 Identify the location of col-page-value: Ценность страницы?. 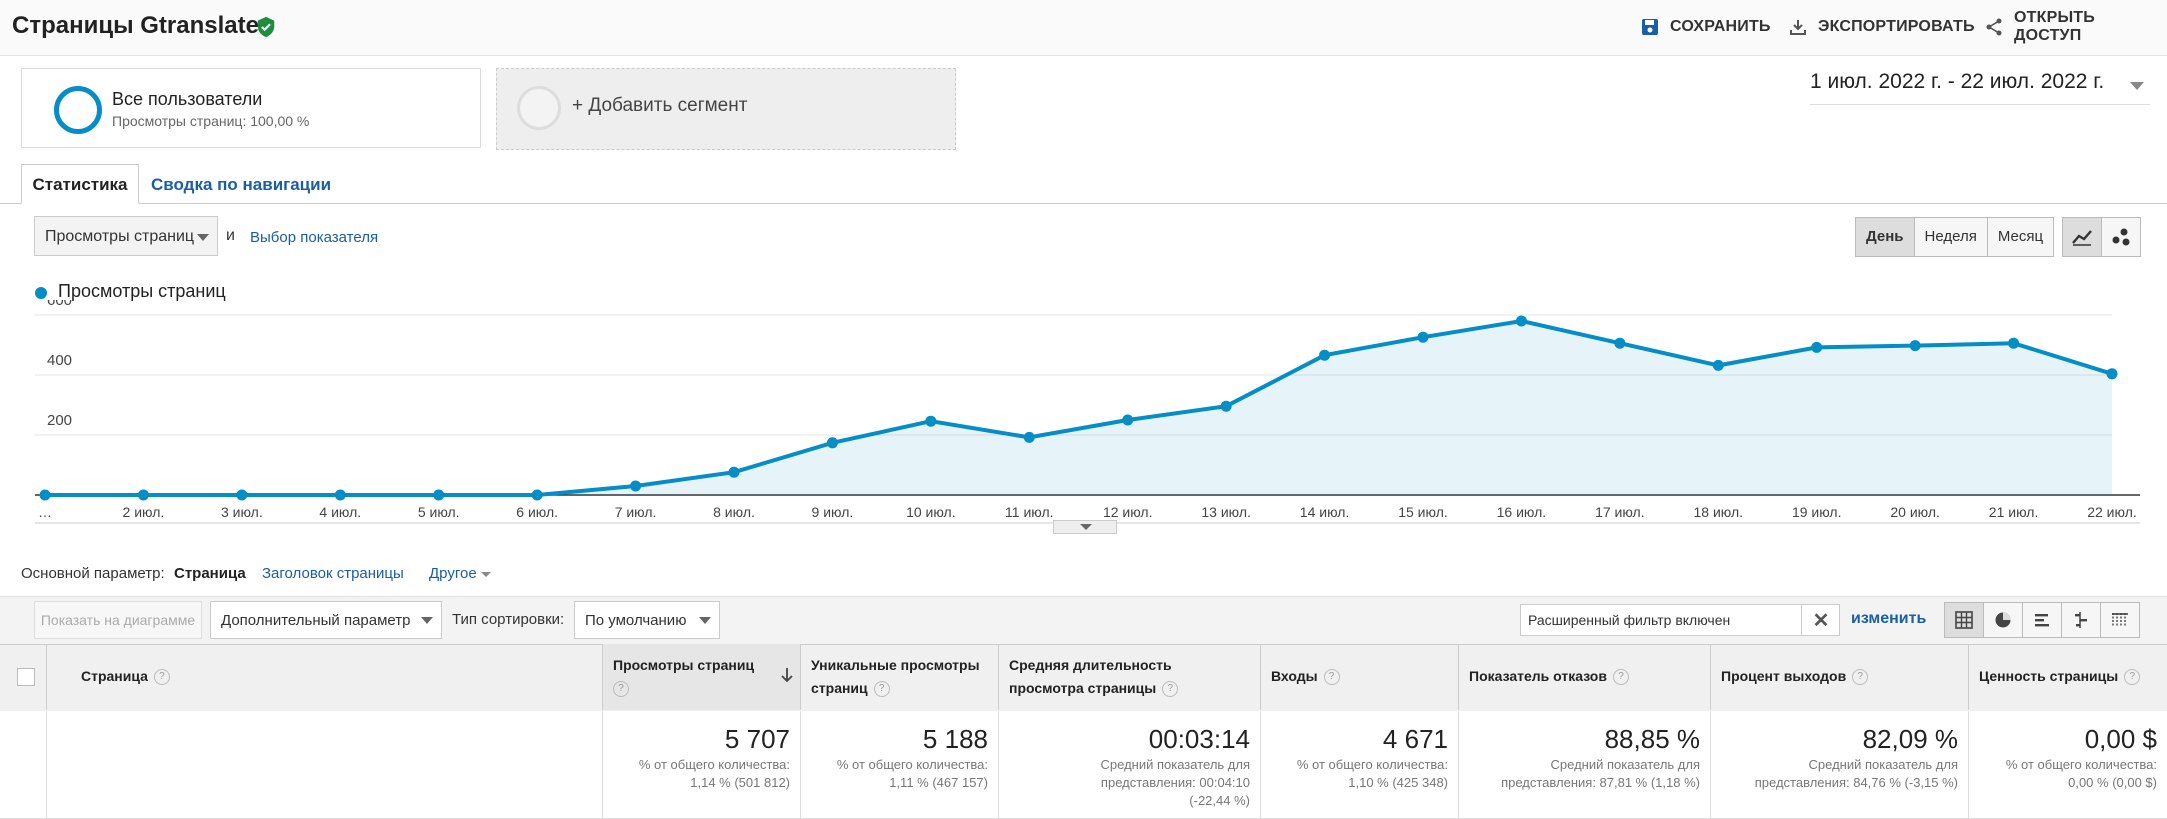
(2067, 677).